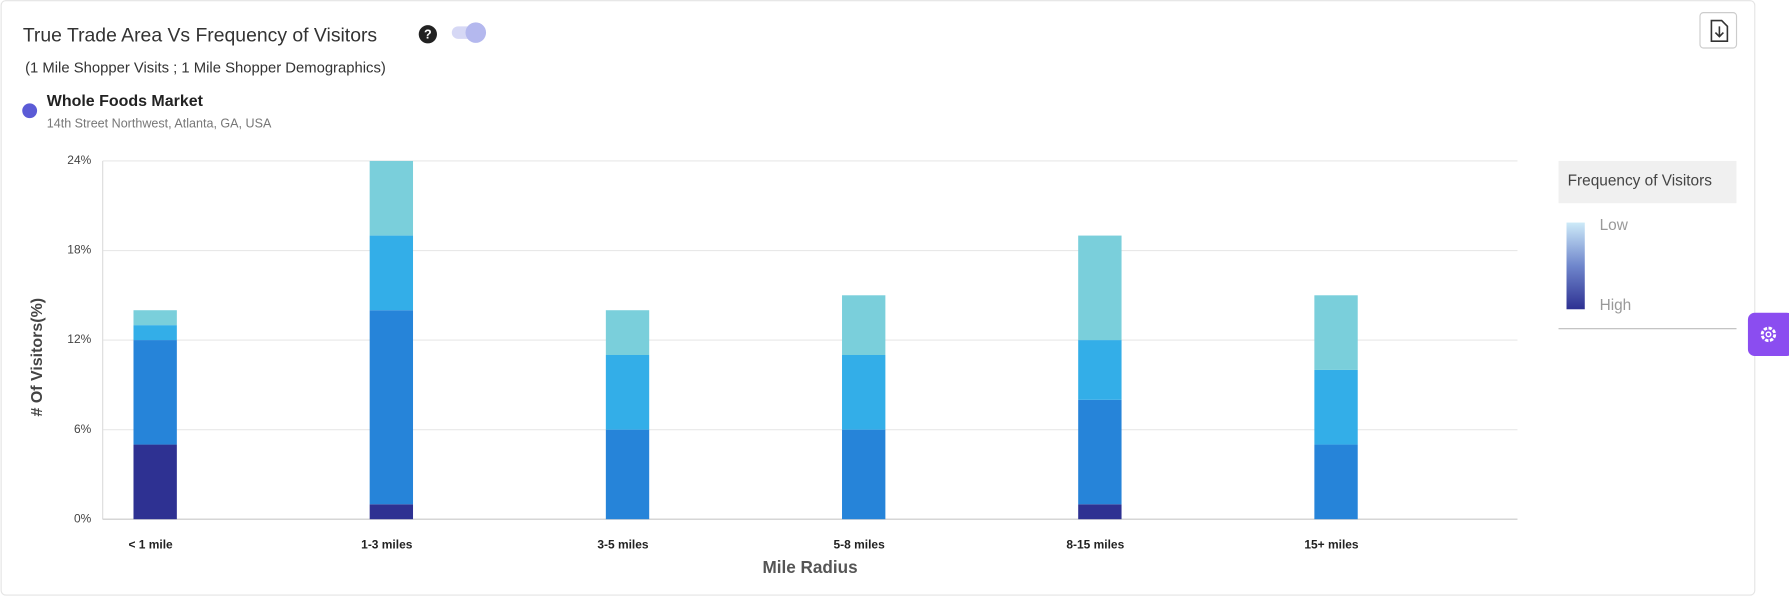 This screenshot has width=1789, height=598. What do you see at coordinates (159, 124) in the screenshot?
I see `store-address: 14th Street Northwest, Atlanta, GA, USA` at bounding box center [159, 124].